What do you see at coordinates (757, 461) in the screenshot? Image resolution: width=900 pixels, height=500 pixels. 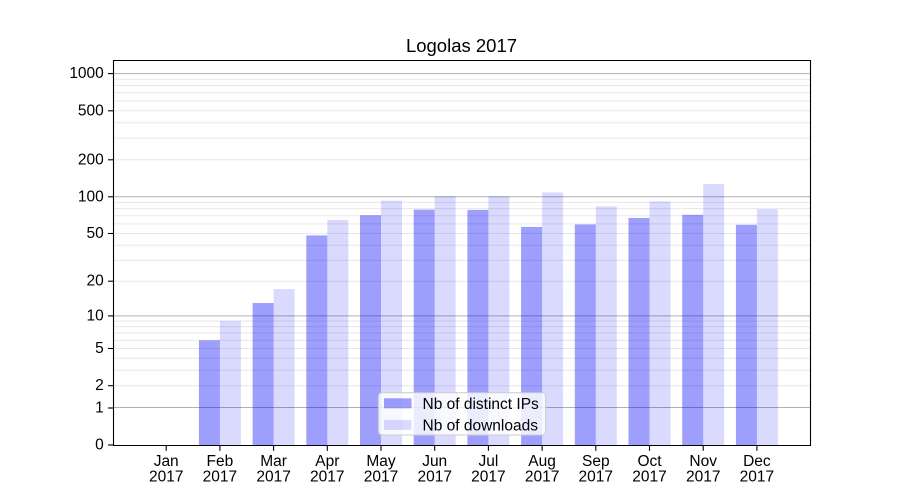 I see `svg-text: Dec` at bounding box center [757, 461].